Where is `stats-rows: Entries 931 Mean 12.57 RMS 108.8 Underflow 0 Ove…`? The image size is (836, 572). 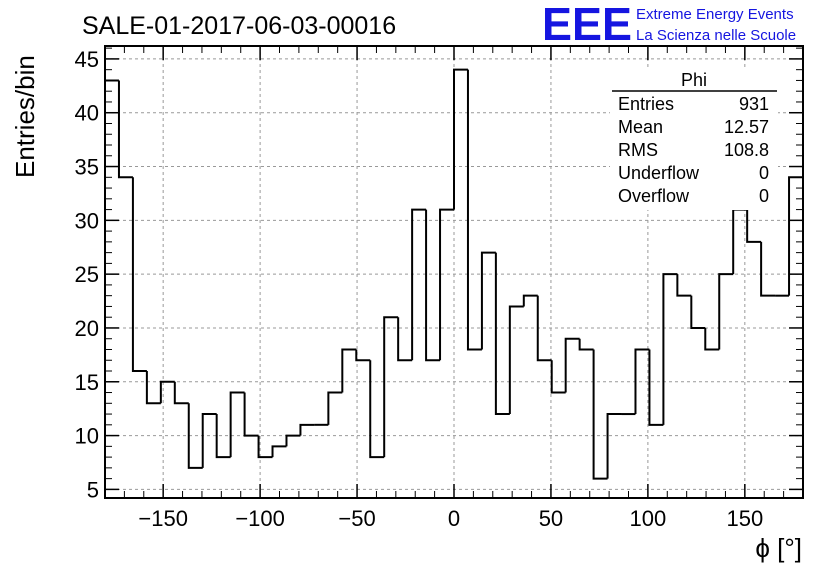
stats-rows: Entries 931 Mean 12.57 RMS 108.8 Underflow 0 Ove… is located at coordinates (693, 150).